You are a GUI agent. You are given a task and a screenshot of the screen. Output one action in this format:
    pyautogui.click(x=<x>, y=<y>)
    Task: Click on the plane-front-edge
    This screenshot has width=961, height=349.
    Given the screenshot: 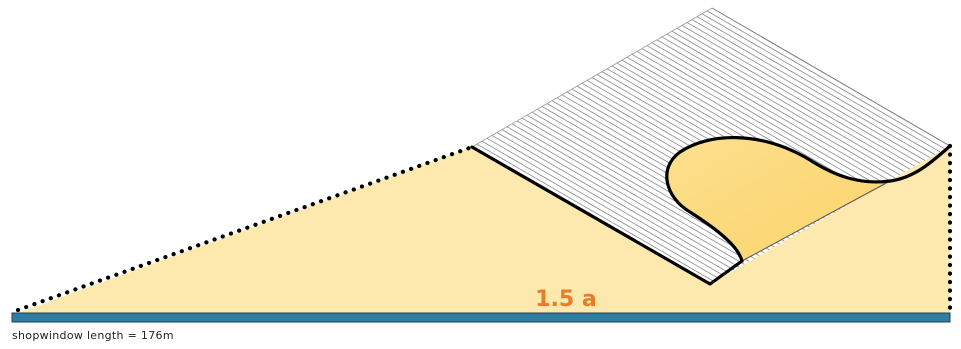 What is the action you would take?
    pyautogui.click(x=607, y=215)
    